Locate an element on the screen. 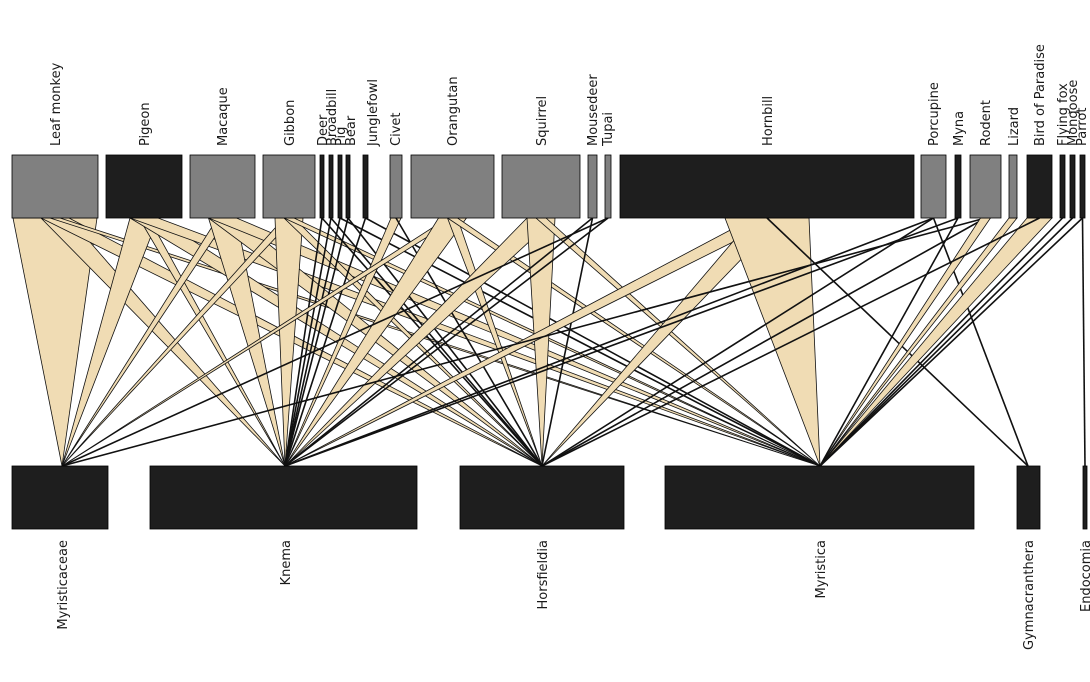 The image size is (1090, 682). top-label-lizard: Lizard is located at coordinates (1014, 126).